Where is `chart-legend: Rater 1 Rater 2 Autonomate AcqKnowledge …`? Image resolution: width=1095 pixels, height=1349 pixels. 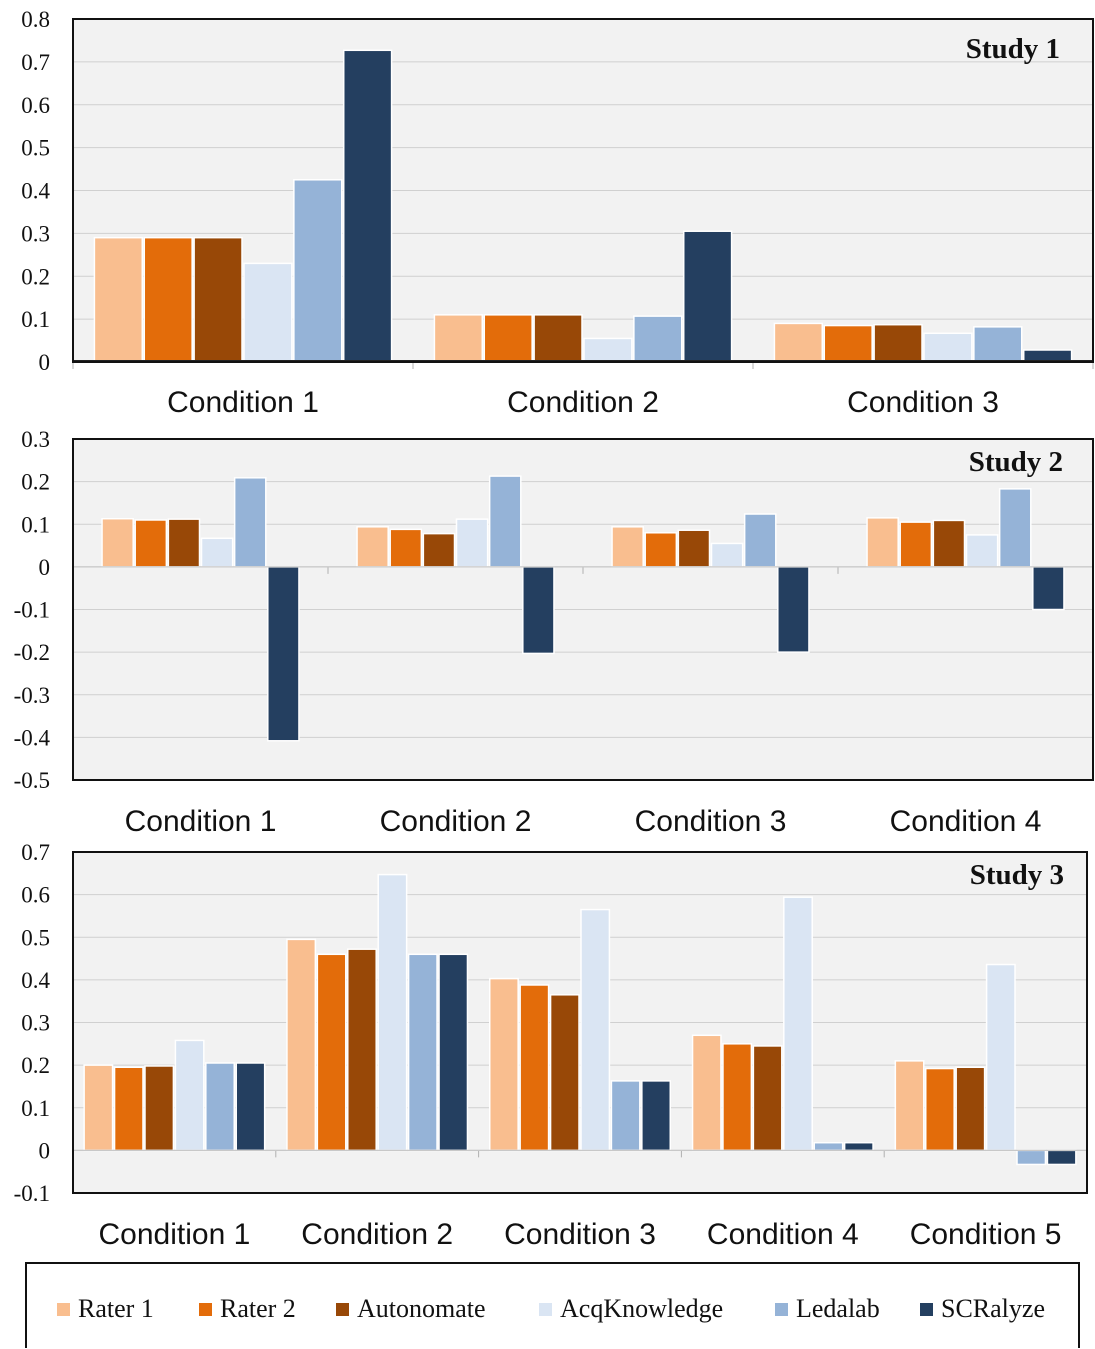 chart-legend: Rater 1 Rater 2 Autonomate AcqKnowledge … is located at coordinates (552, 1305).